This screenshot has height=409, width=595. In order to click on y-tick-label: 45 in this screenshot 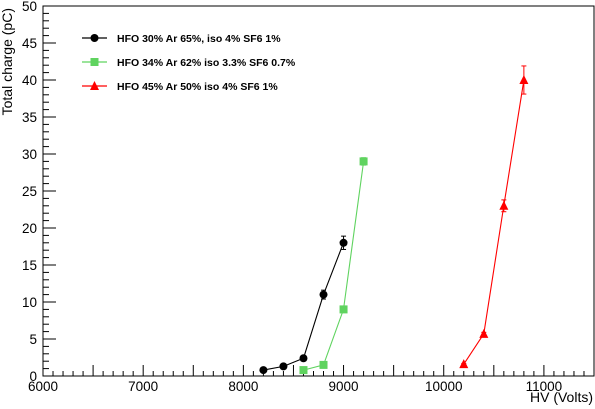, I will do `click(29, 43)`.